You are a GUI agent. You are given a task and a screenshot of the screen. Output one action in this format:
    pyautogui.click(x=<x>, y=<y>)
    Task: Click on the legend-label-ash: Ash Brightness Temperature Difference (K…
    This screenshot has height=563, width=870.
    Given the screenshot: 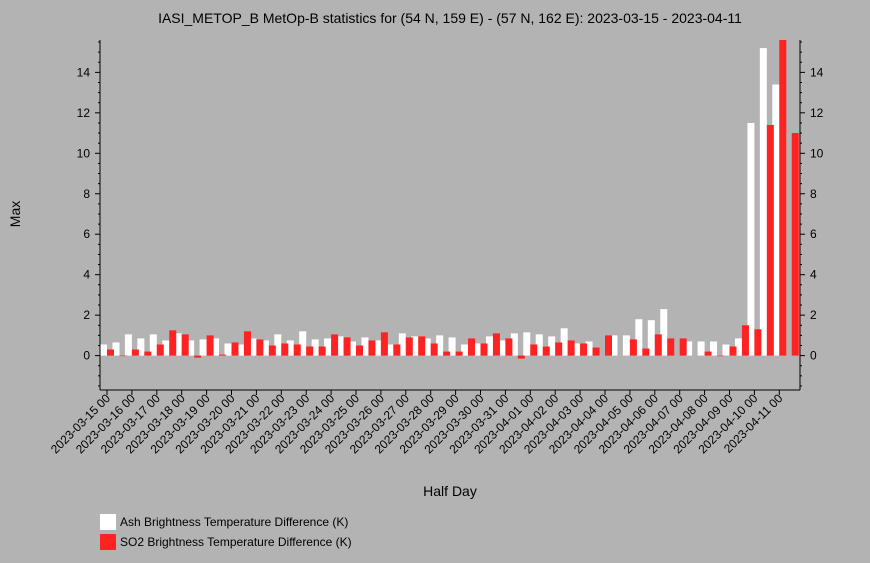 What is the action you would take?
    pyautogui.click(x=234, y=522)
    